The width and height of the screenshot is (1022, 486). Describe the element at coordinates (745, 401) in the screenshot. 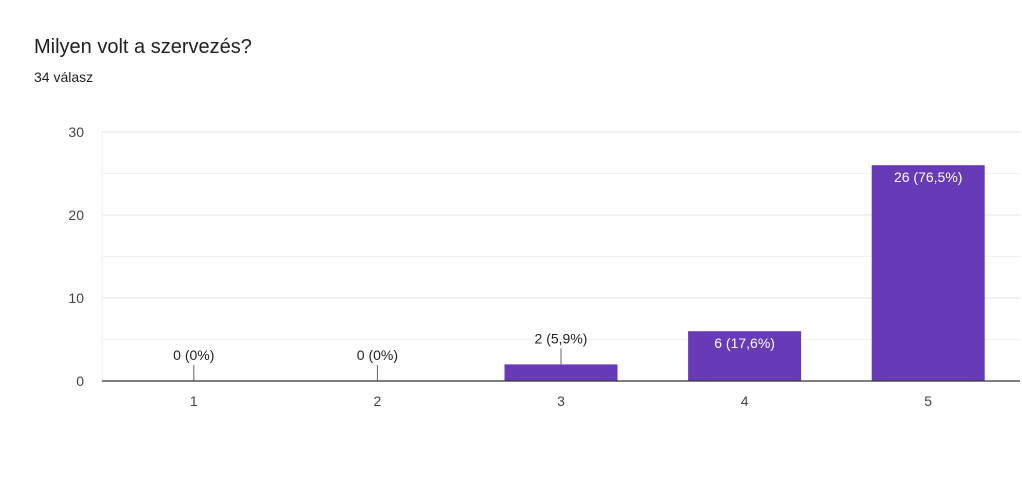

I see `x-tick-label: 4` at that location.